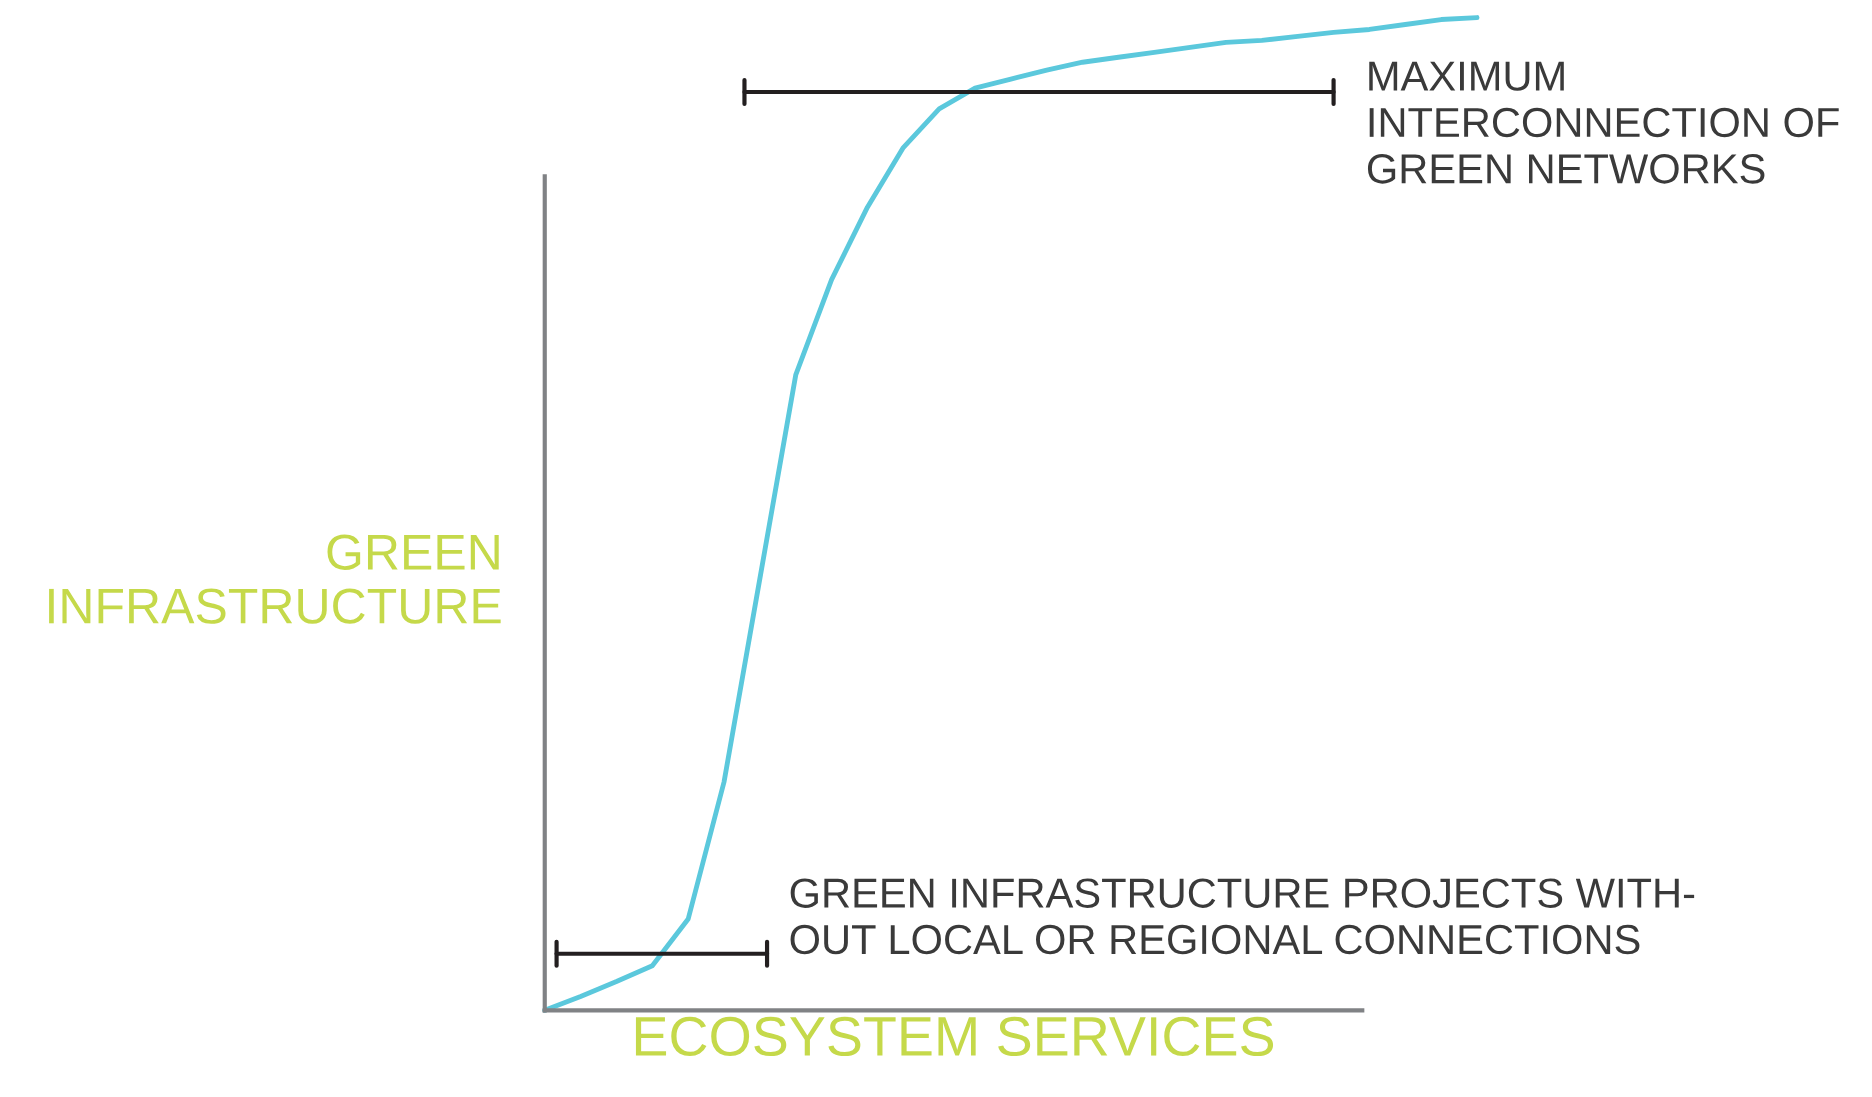  I want to click on annotation: GREEN INFRASTRUCTURE PROJECTS WITH- OUT LOCAL OR REGIONAL CONNECTIONS, so click(1242, 916).